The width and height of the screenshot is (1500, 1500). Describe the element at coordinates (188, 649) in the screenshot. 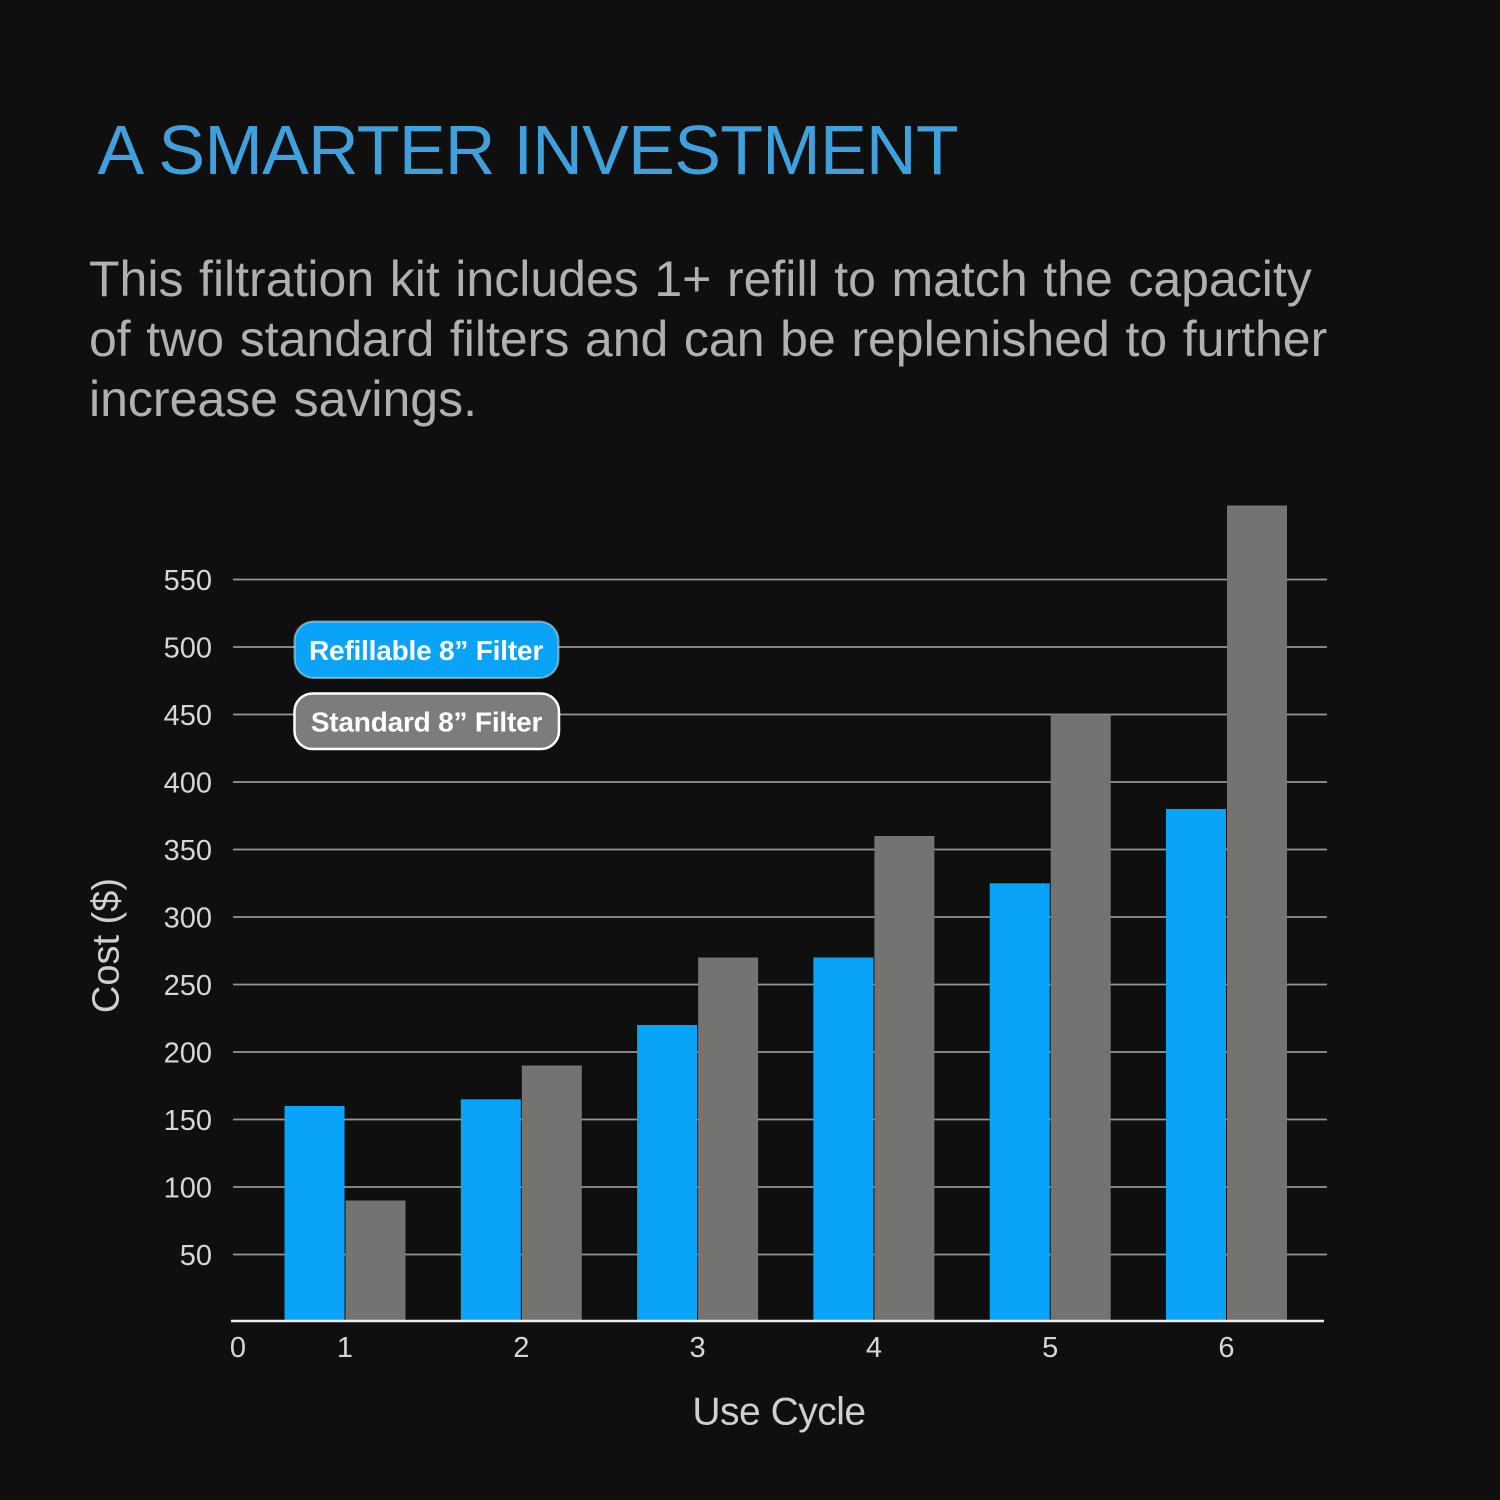

I see `svg-text: 500` at that location.